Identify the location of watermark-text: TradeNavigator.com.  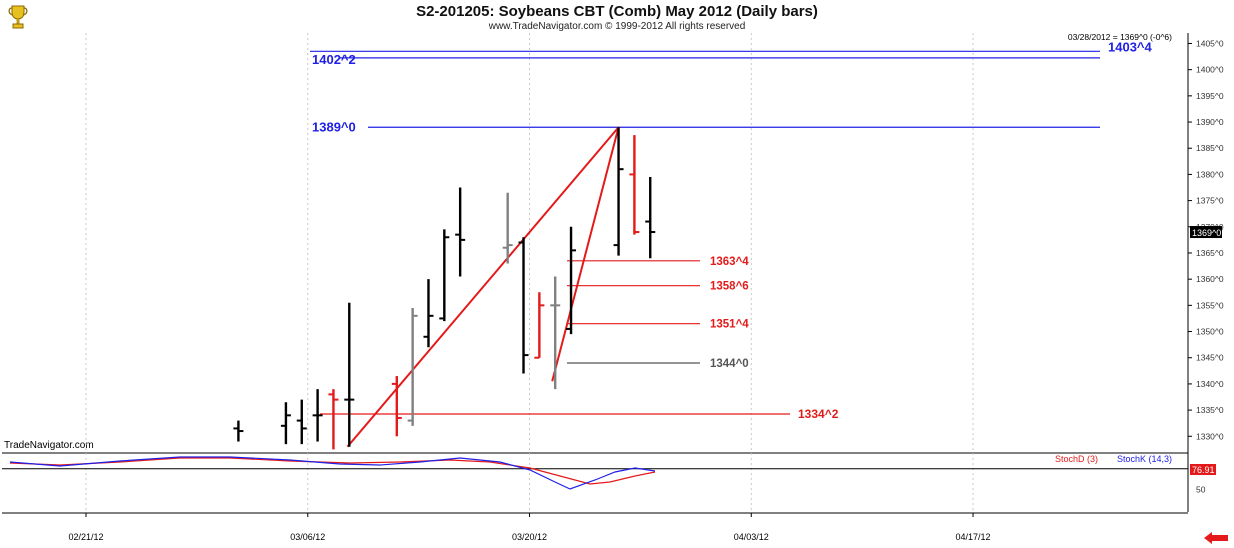
(49, 445).